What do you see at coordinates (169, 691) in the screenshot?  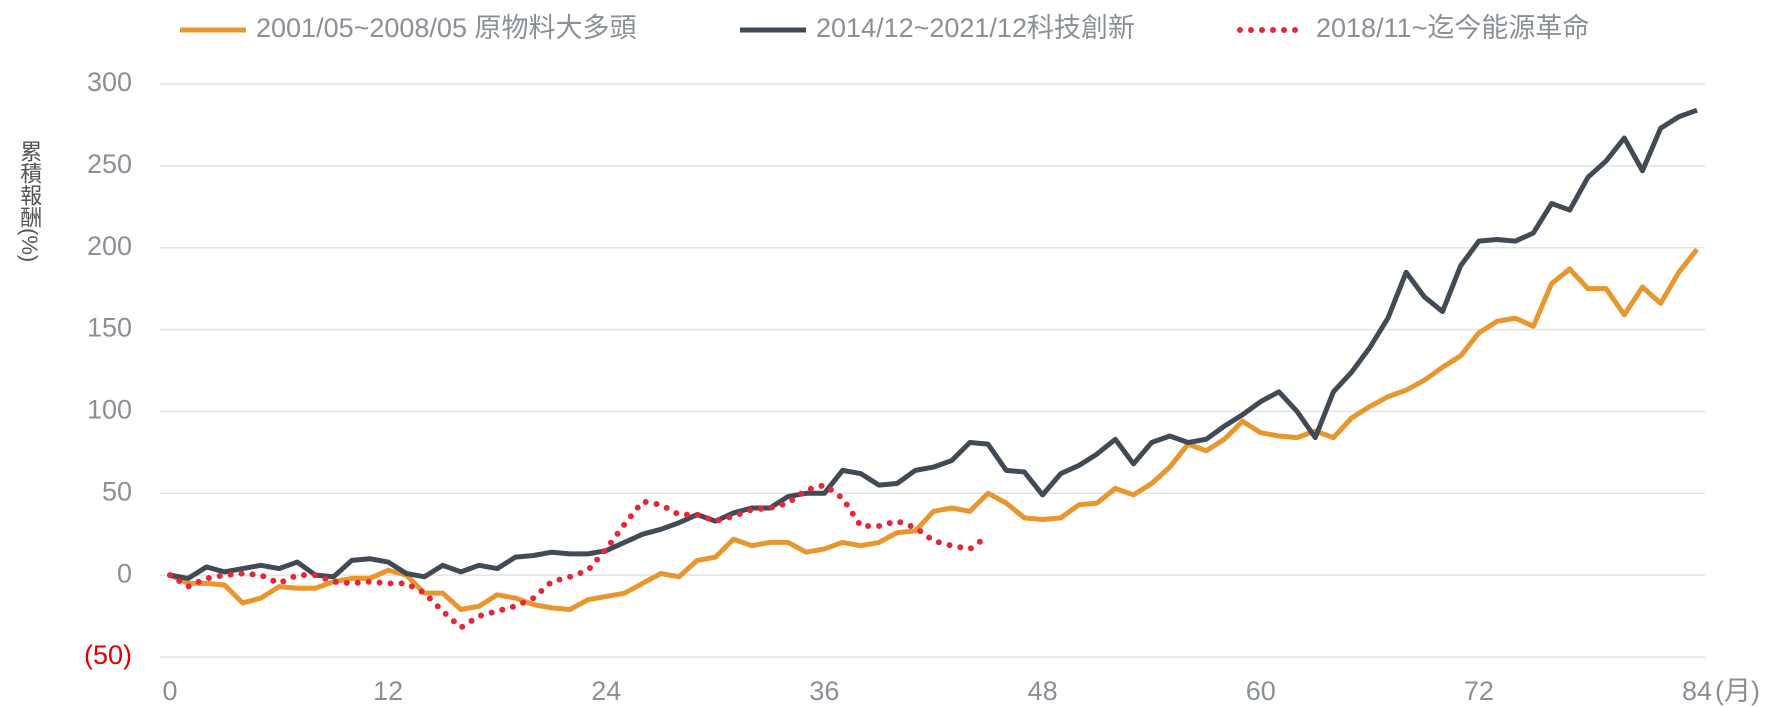 I see `x-tick-label: 0` at bounding box center [169, 691].